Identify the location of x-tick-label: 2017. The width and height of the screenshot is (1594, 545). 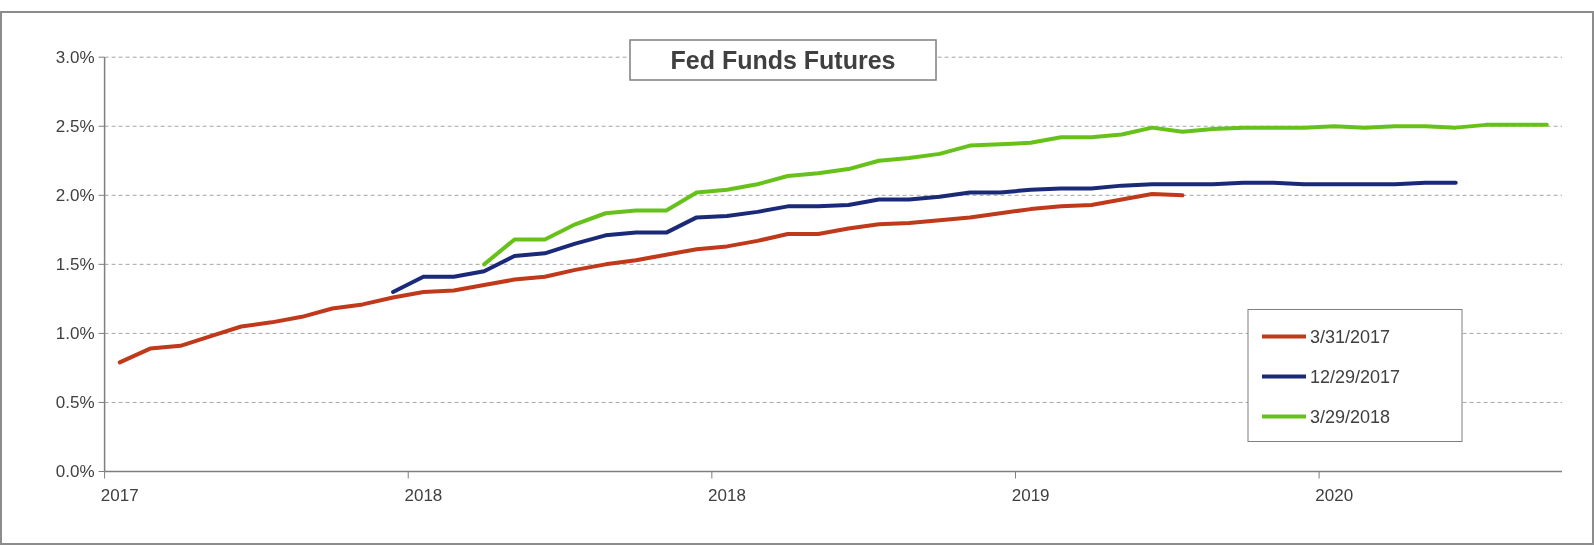
(119, 495).